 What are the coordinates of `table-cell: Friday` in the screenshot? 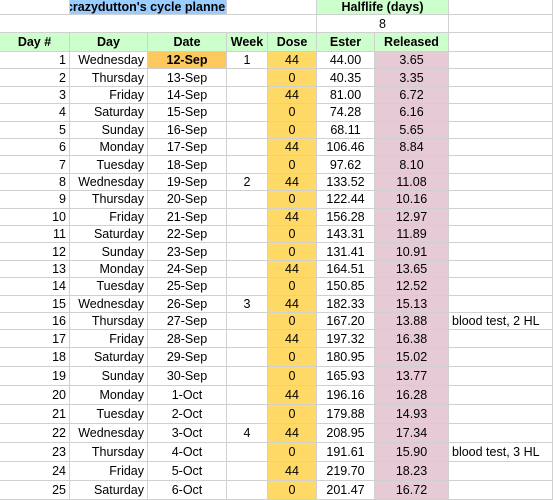 It's located at (109, 339).